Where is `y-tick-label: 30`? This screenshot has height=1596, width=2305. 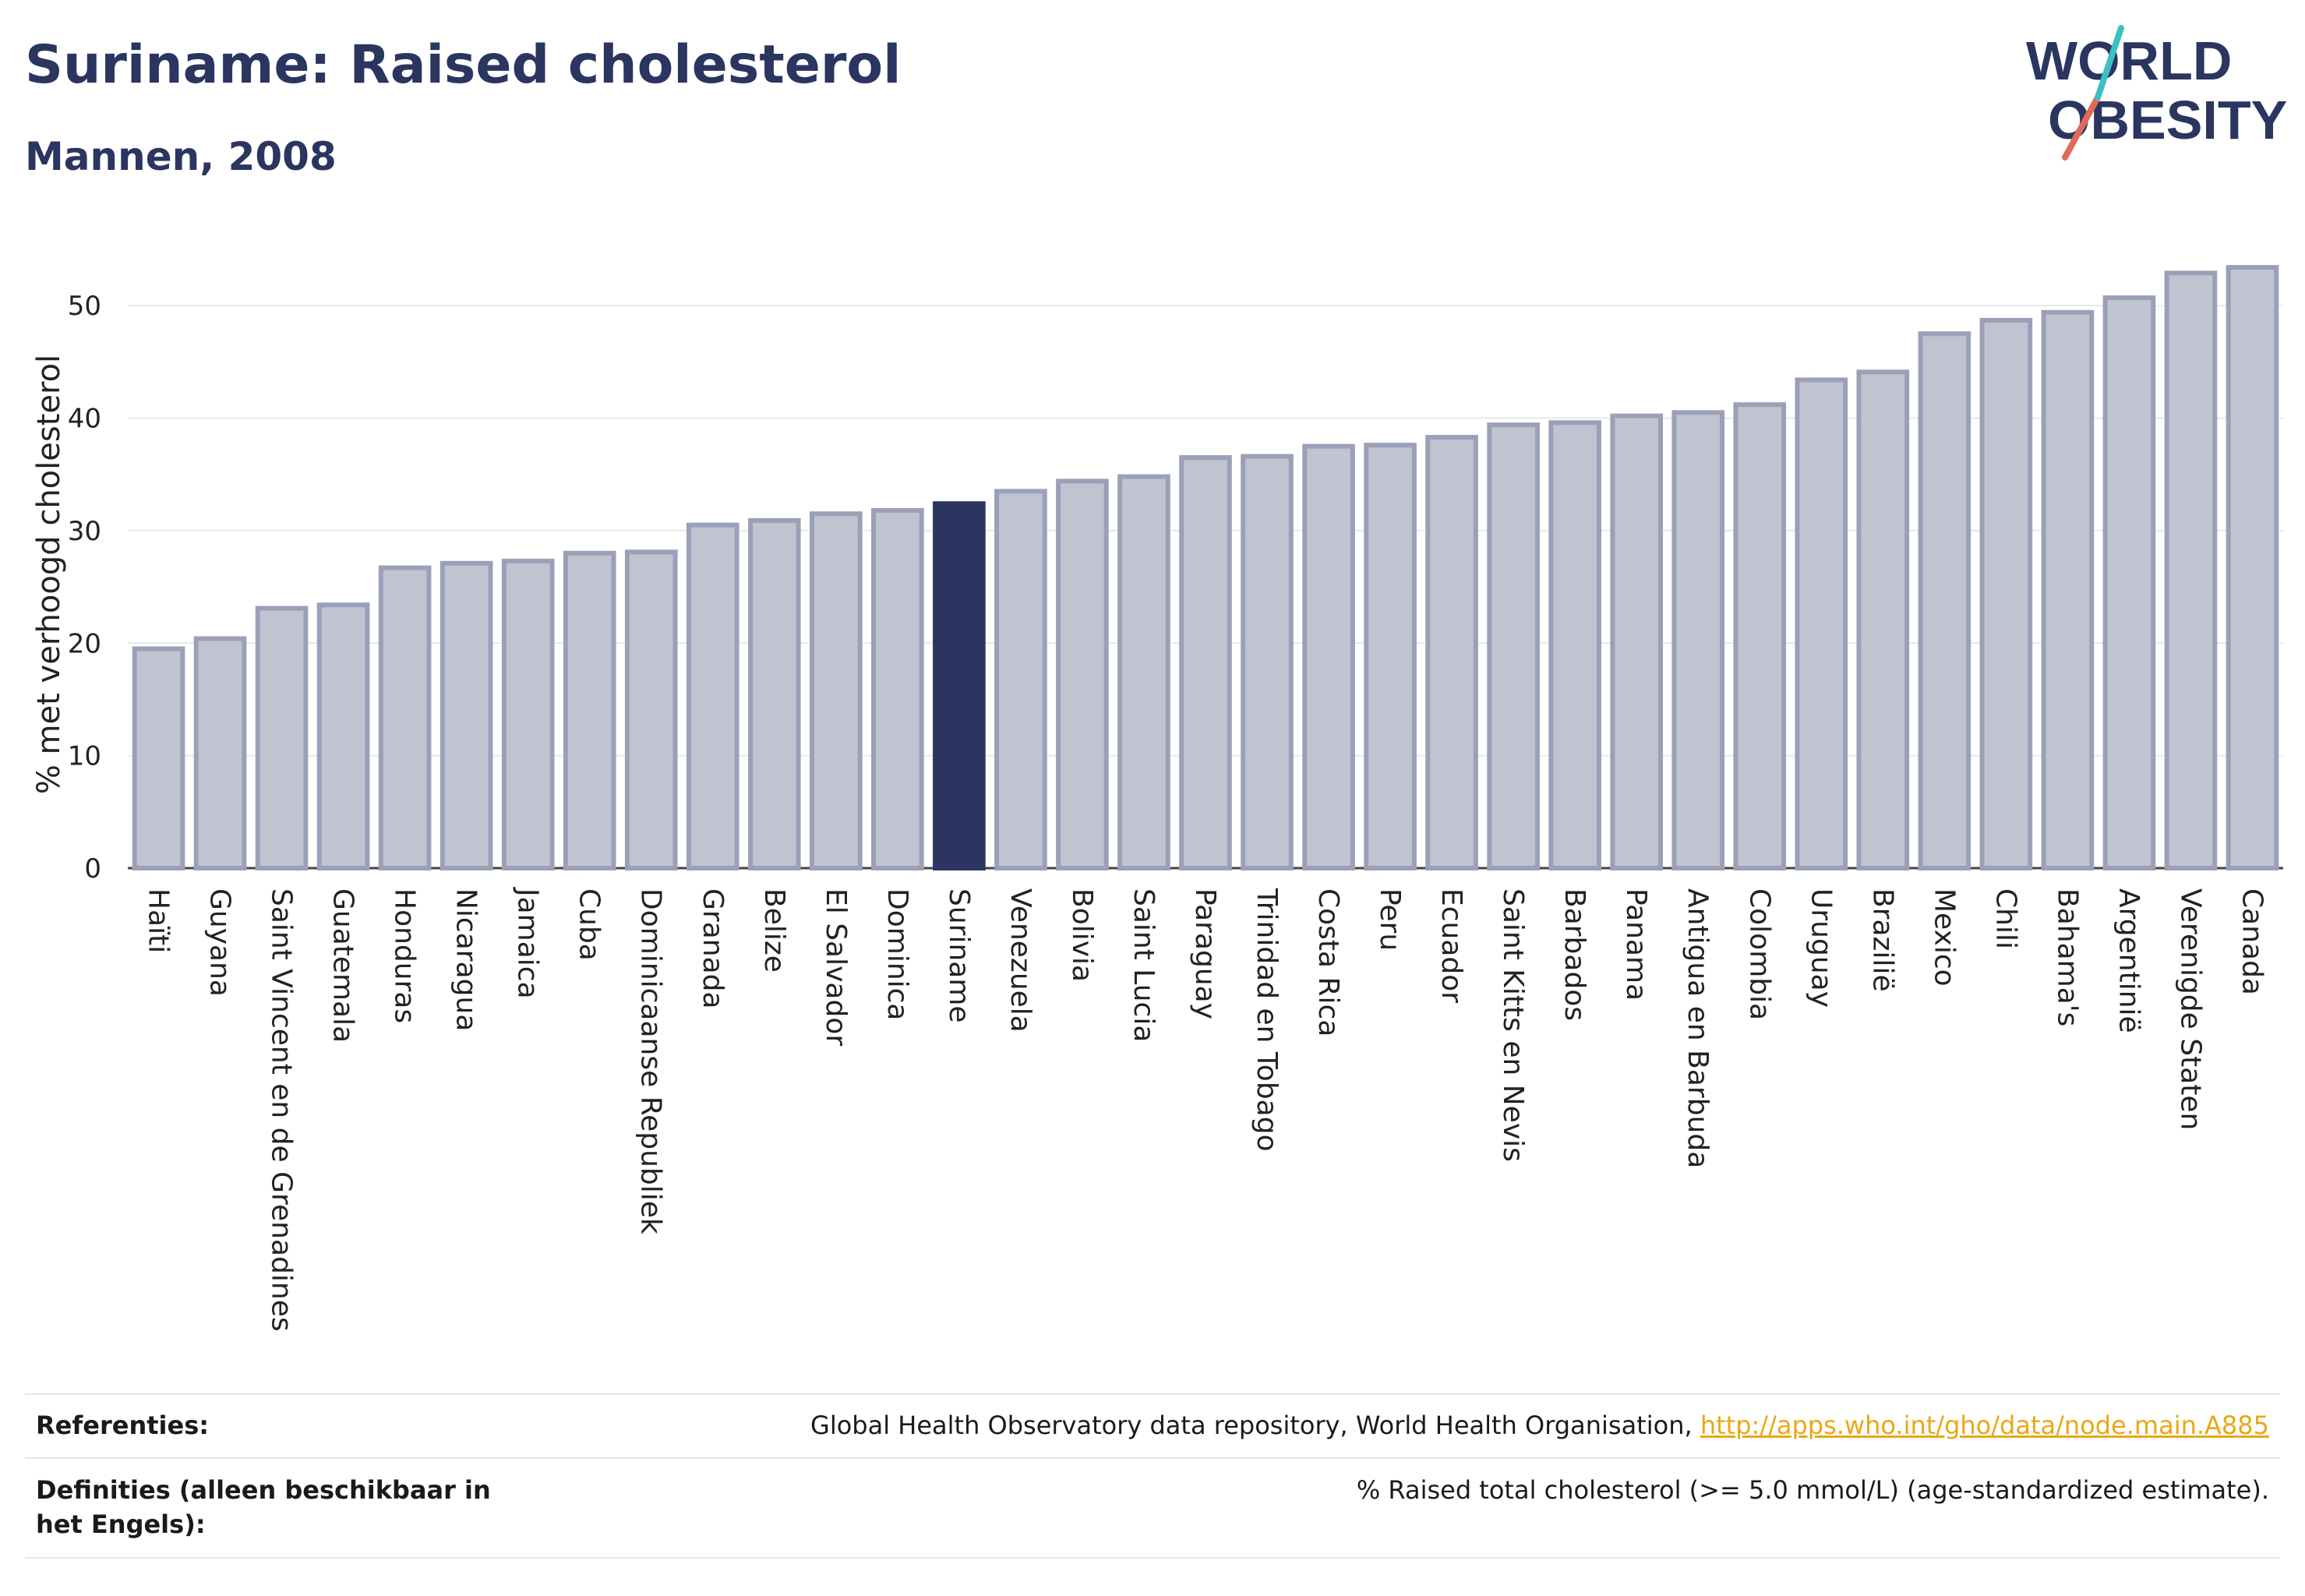 y-tick-label: 30 is located at coordinates (84, 531).